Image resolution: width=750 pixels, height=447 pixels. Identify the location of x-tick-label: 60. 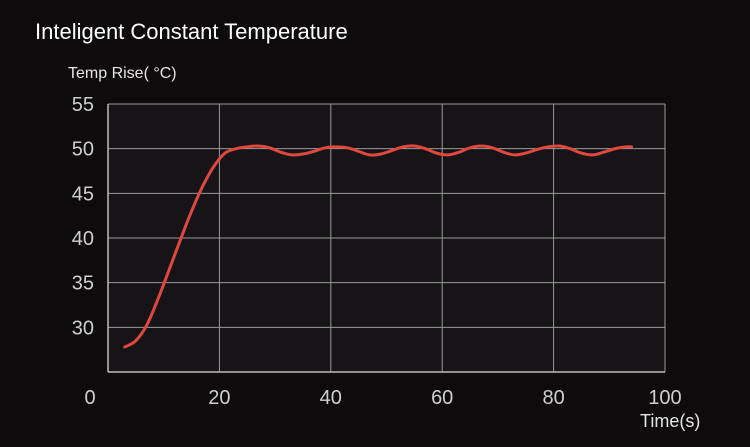
(442, 398).